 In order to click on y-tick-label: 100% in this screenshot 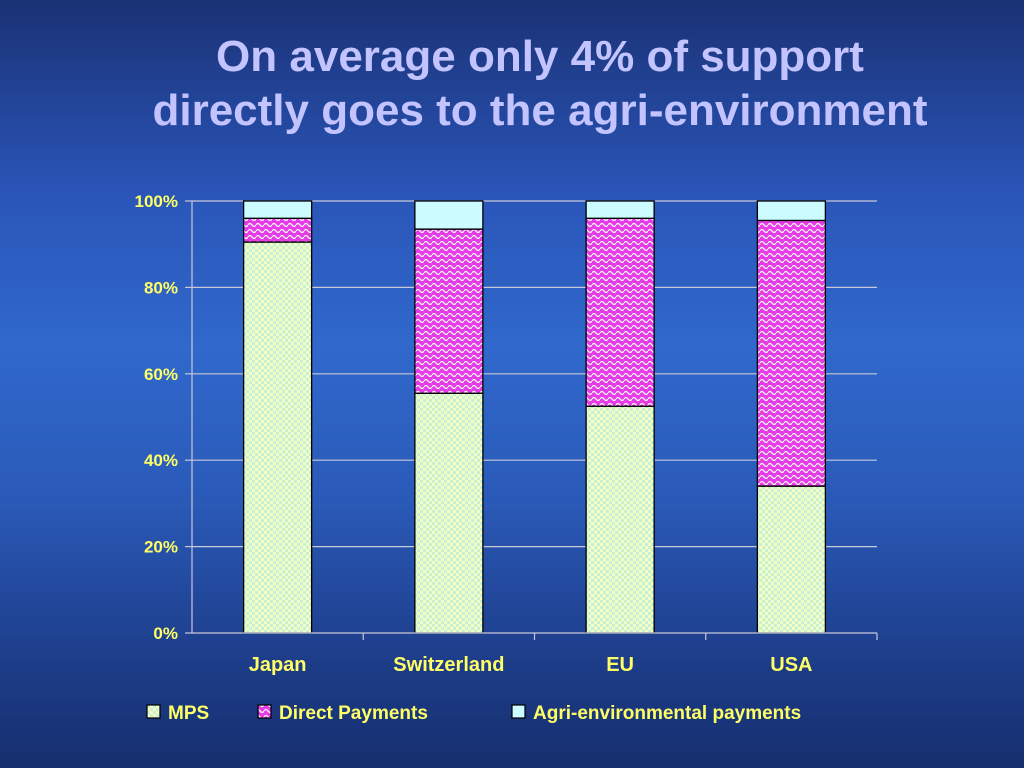, I will do `click(156, 201)`.